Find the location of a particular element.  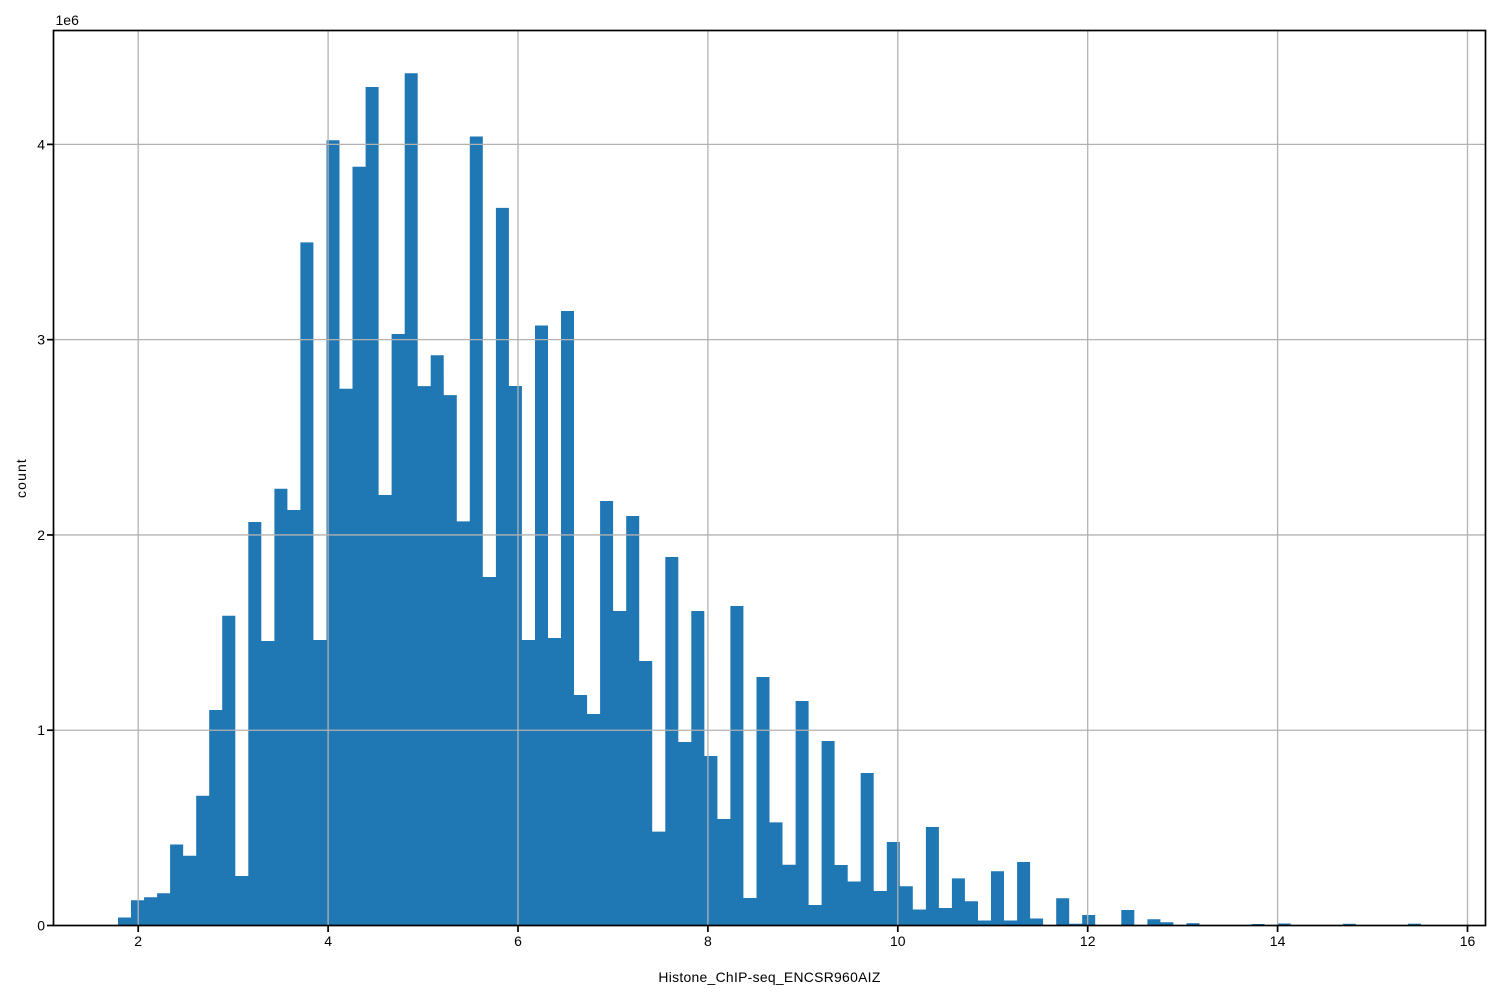

svg-text: 10 is located at coordinates (898, 941).